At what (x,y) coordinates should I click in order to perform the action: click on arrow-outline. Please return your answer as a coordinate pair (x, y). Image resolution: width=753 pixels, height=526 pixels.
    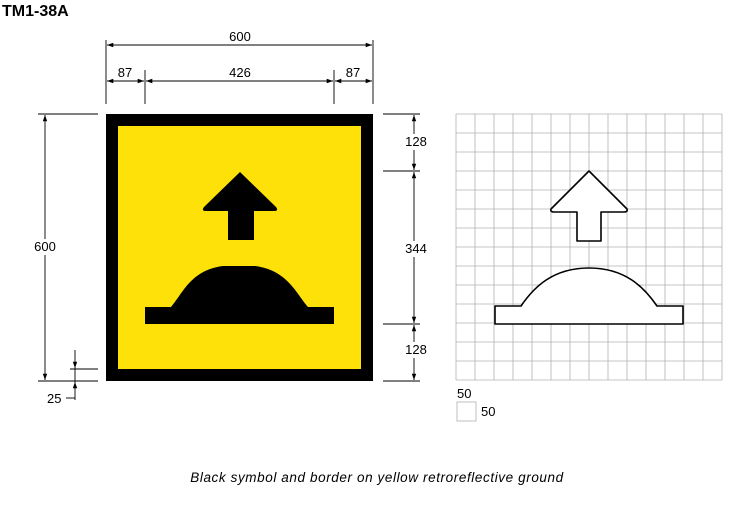
    Looking at the image, I should click on (589, 206).